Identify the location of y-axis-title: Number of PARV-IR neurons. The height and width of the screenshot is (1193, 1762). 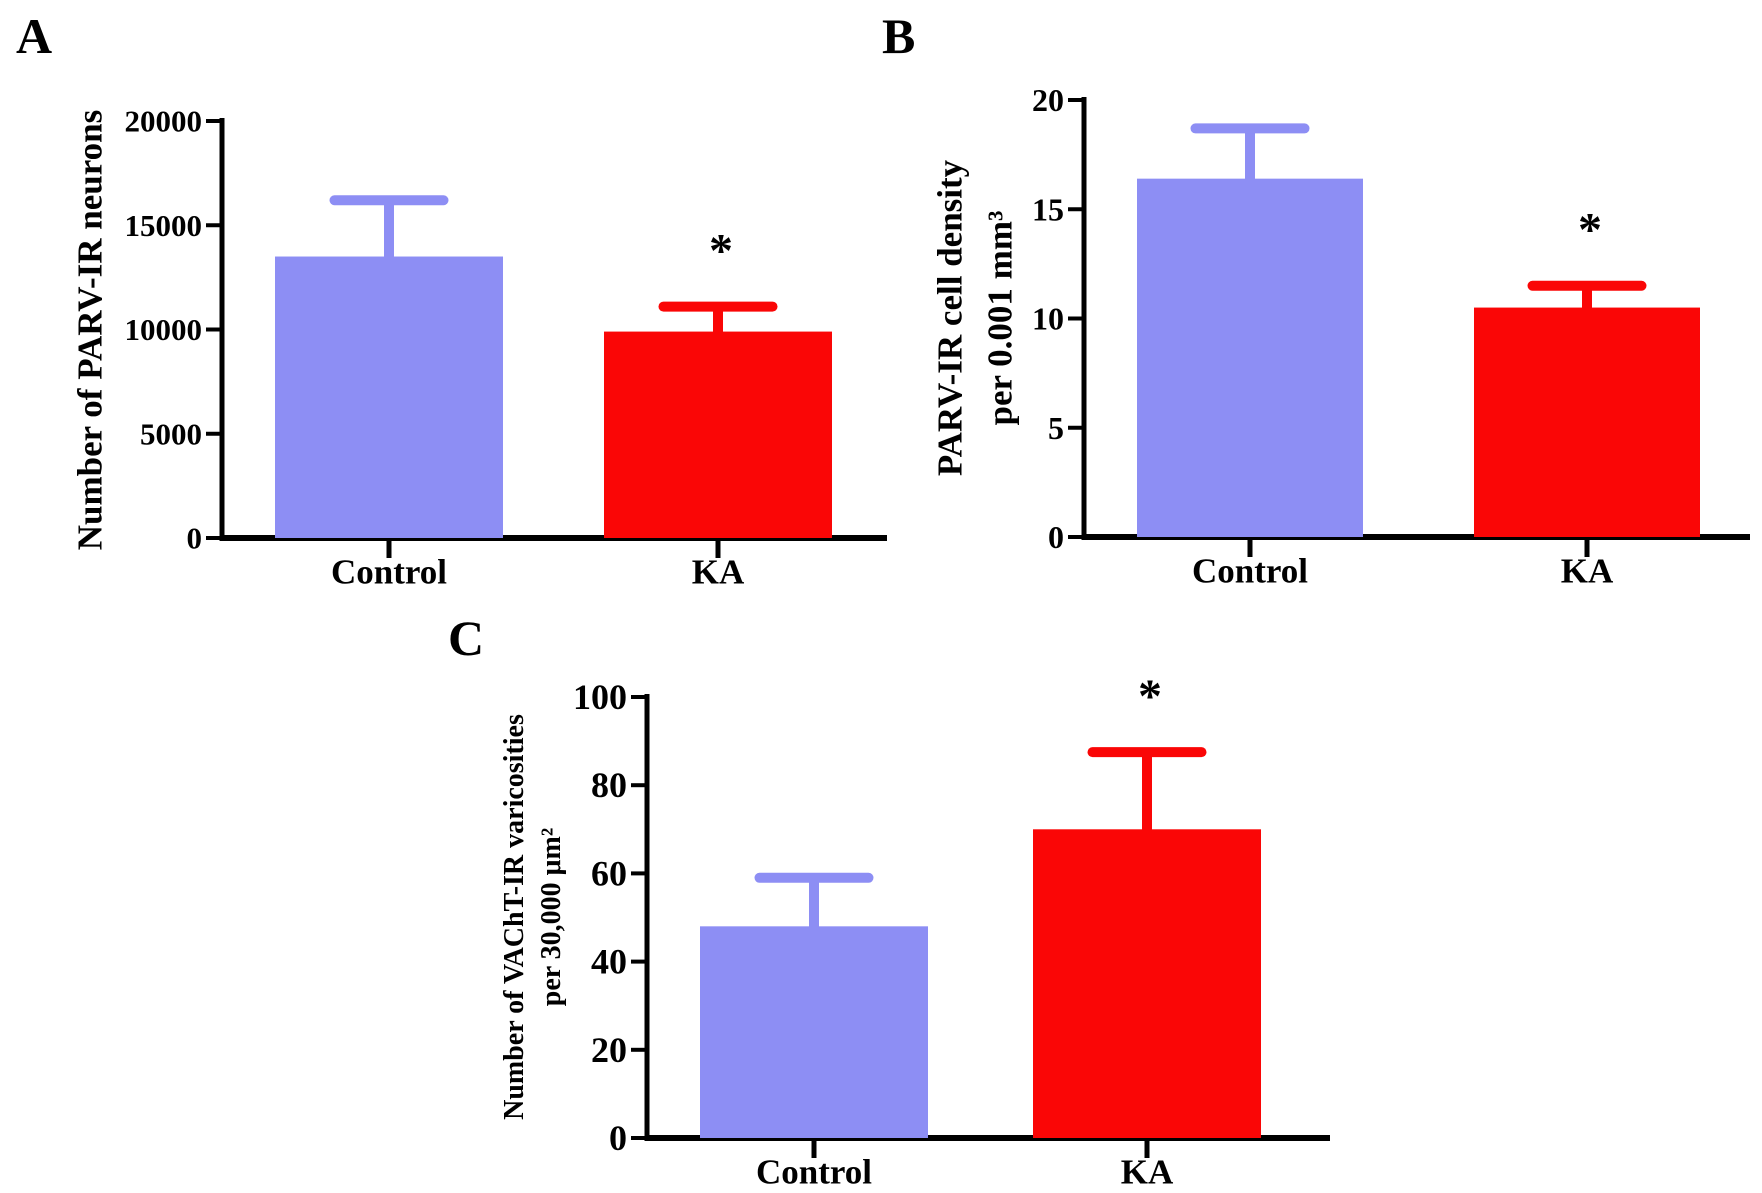
(90, 330).